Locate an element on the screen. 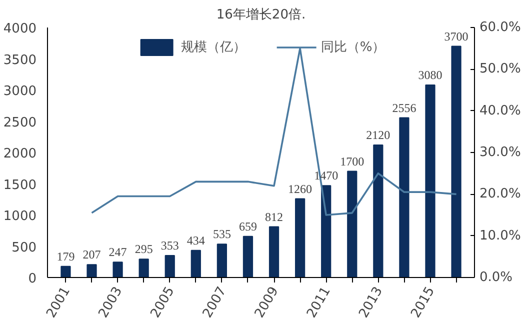 This screenshot has width=523, height=324. data-label: 247 is located at coordinates (117, 252).